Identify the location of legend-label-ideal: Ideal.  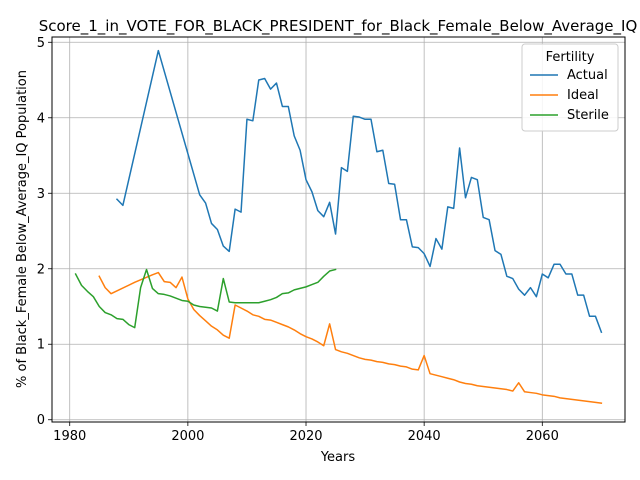
(583, 95).